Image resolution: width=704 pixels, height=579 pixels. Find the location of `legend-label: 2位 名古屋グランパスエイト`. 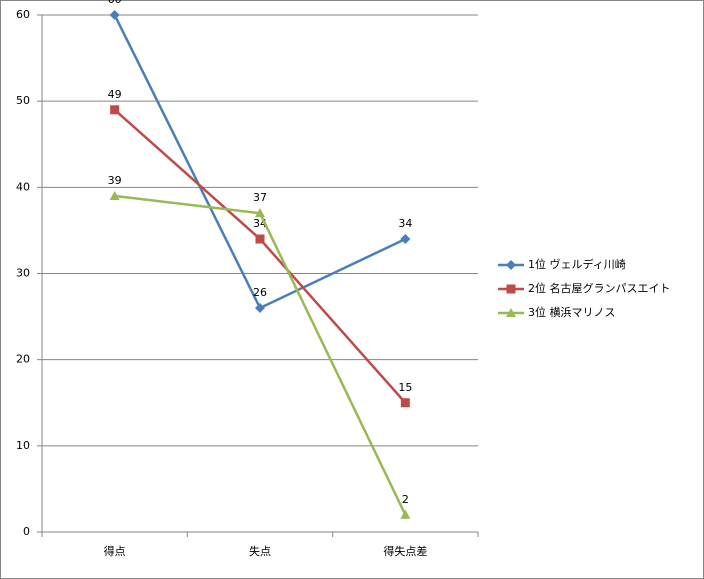

legend-label: 2位 名古屋グランパスエイト is located at coordinates (599, 288).